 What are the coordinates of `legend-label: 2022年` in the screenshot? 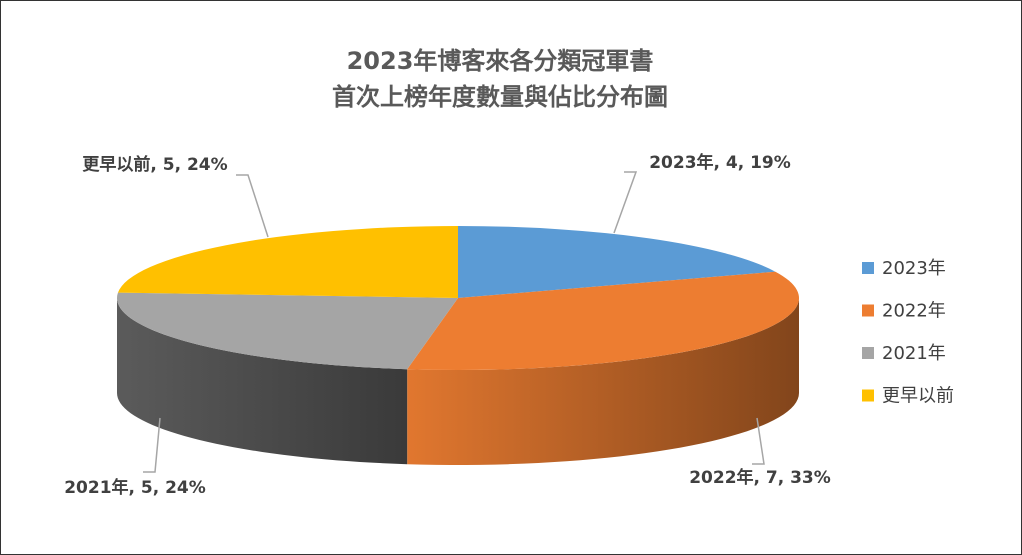 It's located at (914, 311).